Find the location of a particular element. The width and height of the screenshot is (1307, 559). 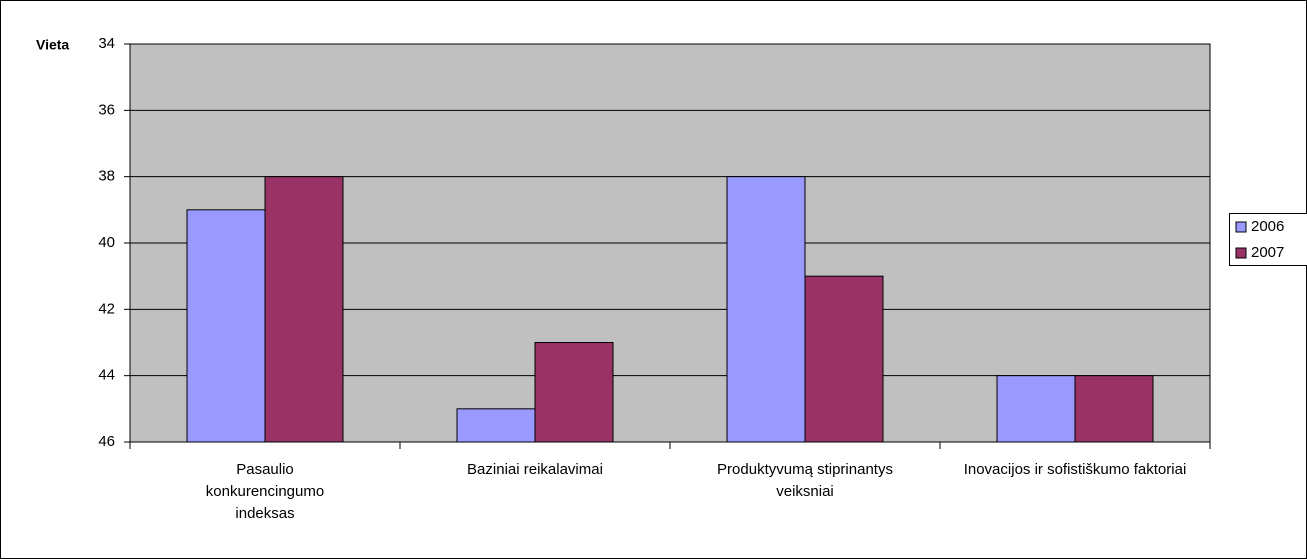

y-tick-label: 38 is located at coordinates (106, 176).